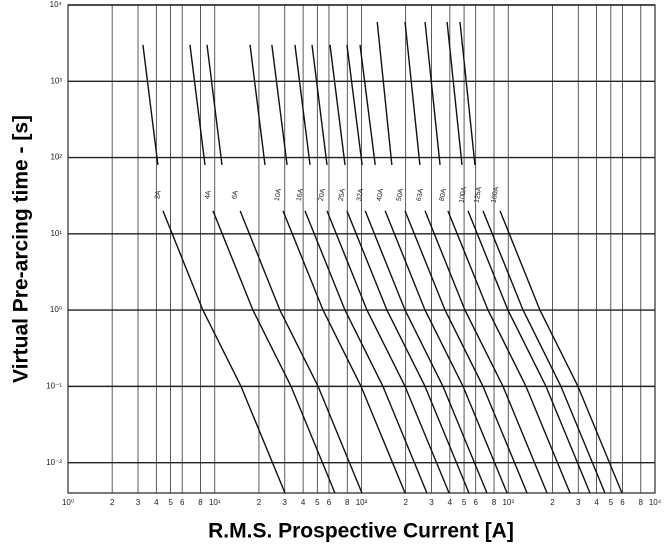 The image size is (666, 551). What do you see at coordinates (215, 502) in the screenshot?
I see `x-tick-label: 10¹` at bounding box center [215, 502].